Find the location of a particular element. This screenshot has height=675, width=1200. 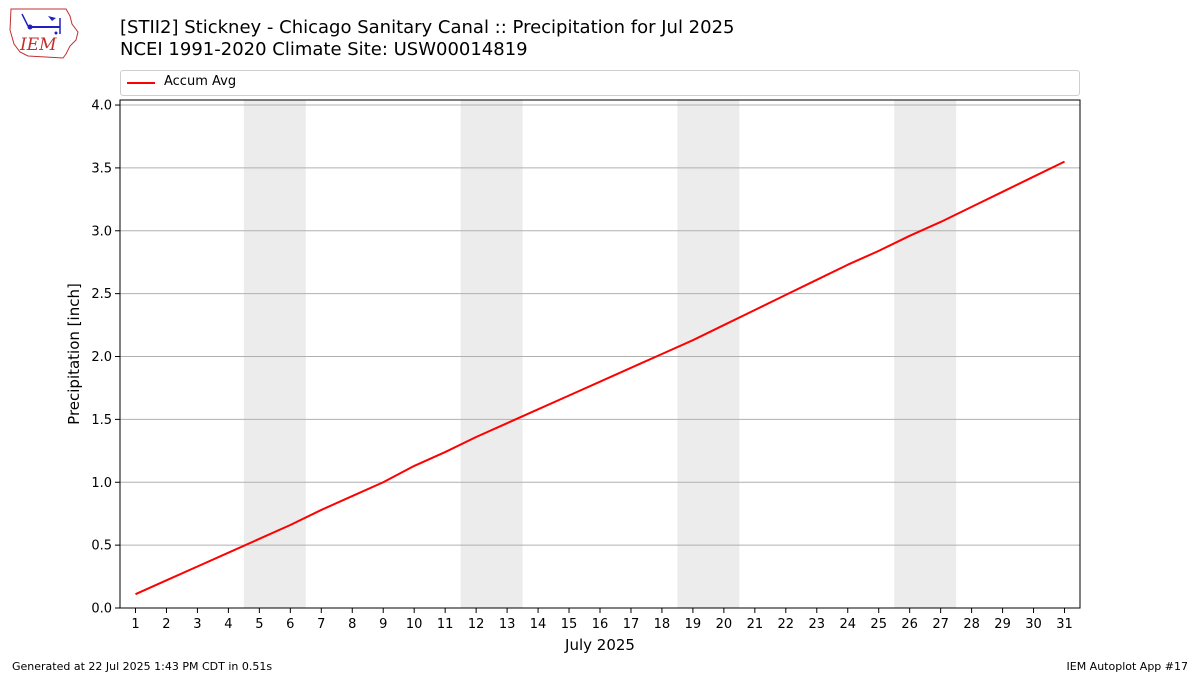

x-tick-label-28: 29 is located at coordinates (1002, 624).